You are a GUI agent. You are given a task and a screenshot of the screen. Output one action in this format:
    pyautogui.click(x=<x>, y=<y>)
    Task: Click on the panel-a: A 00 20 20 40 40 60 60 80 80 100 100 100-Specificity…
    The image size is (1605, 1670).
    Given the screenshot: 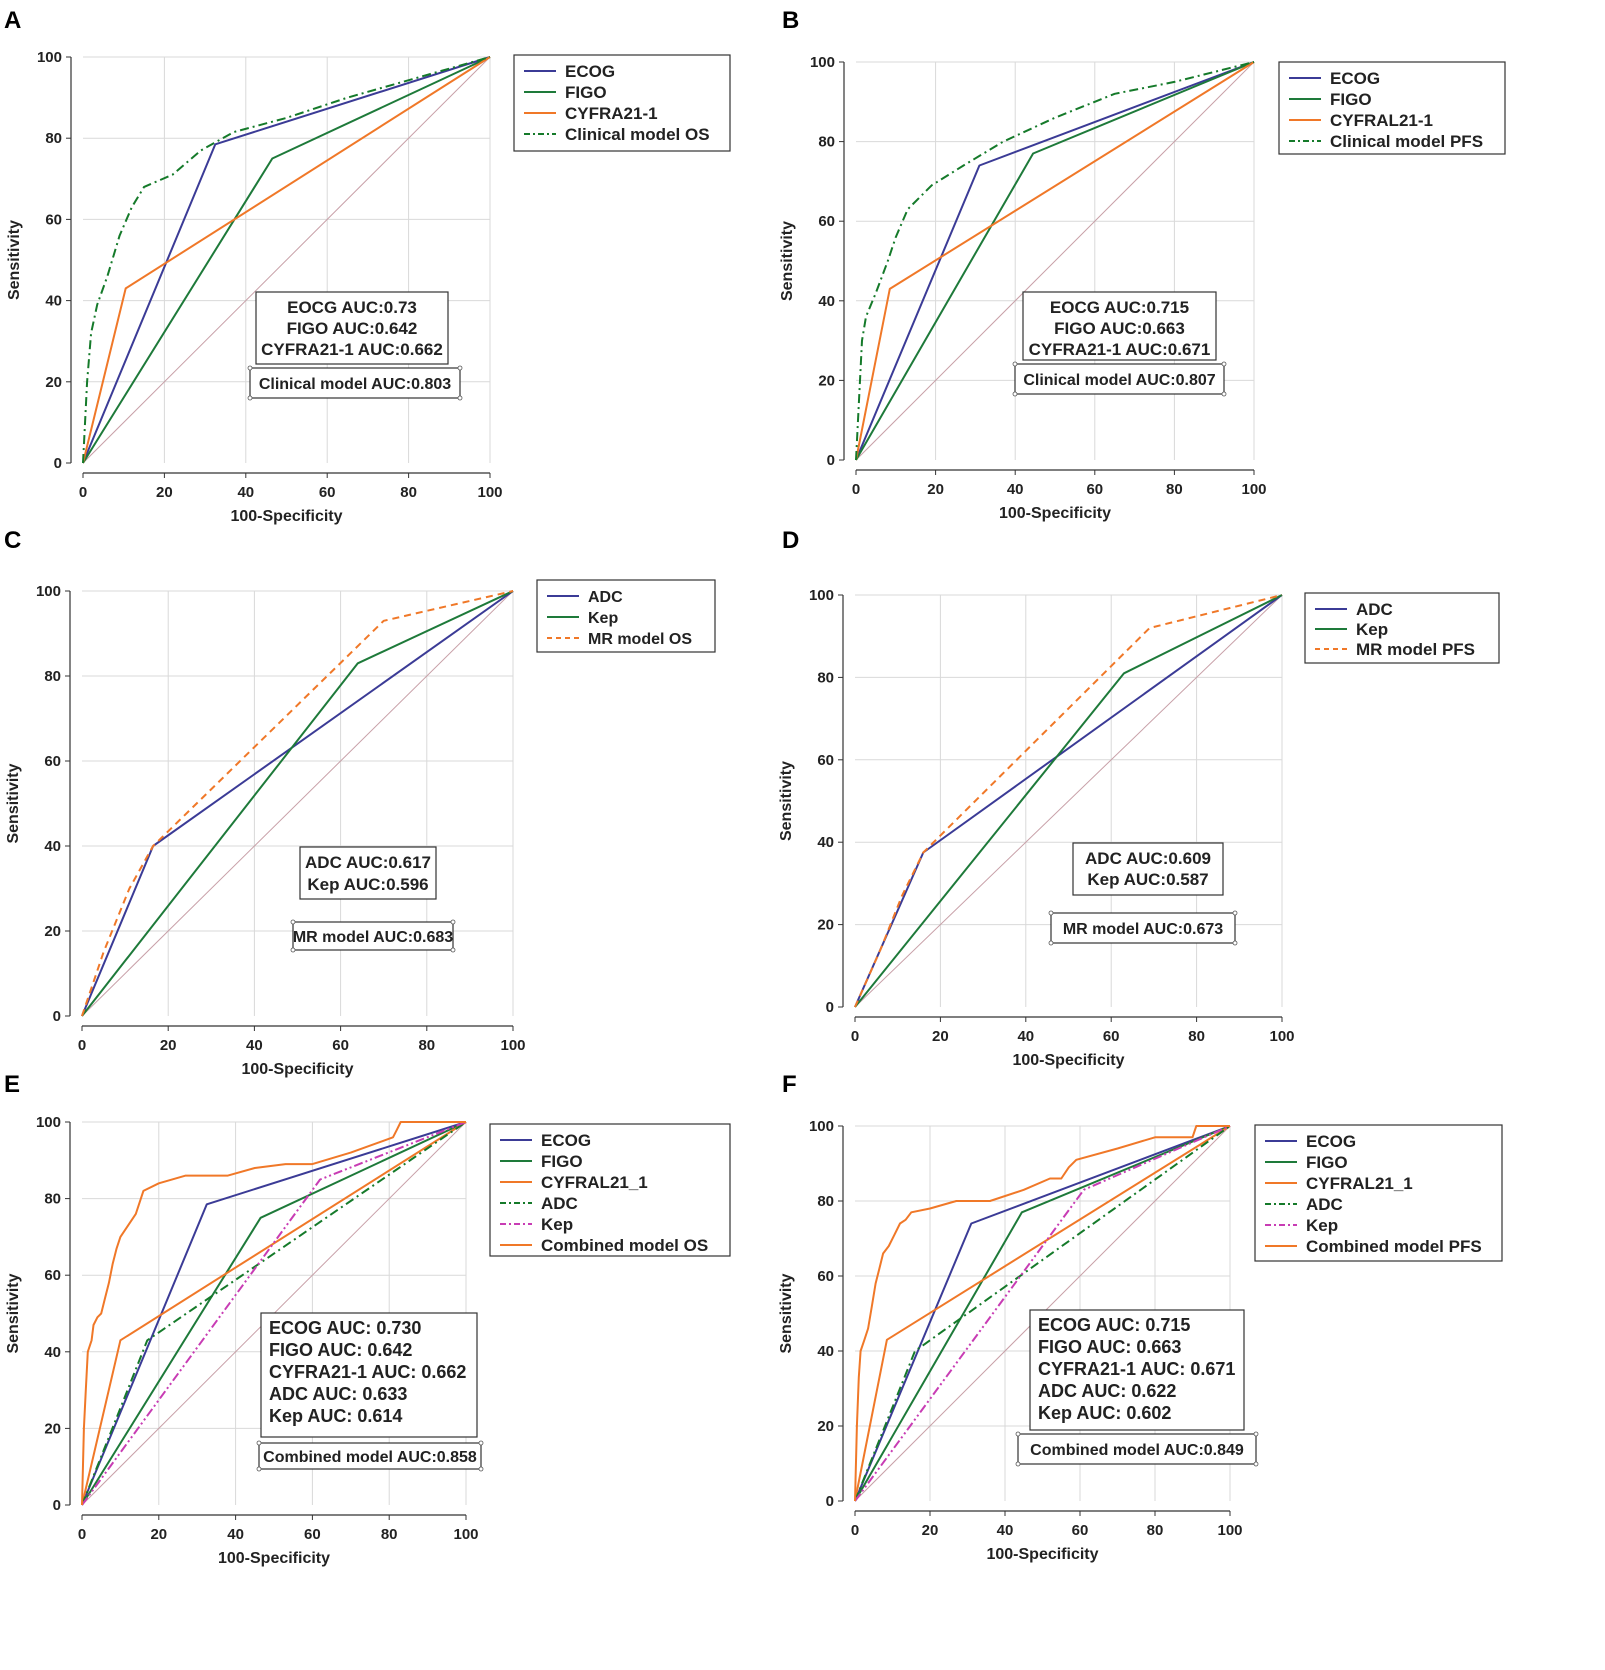 What is the action you would take?
    pyautogui.click(x=367, y=266)
    